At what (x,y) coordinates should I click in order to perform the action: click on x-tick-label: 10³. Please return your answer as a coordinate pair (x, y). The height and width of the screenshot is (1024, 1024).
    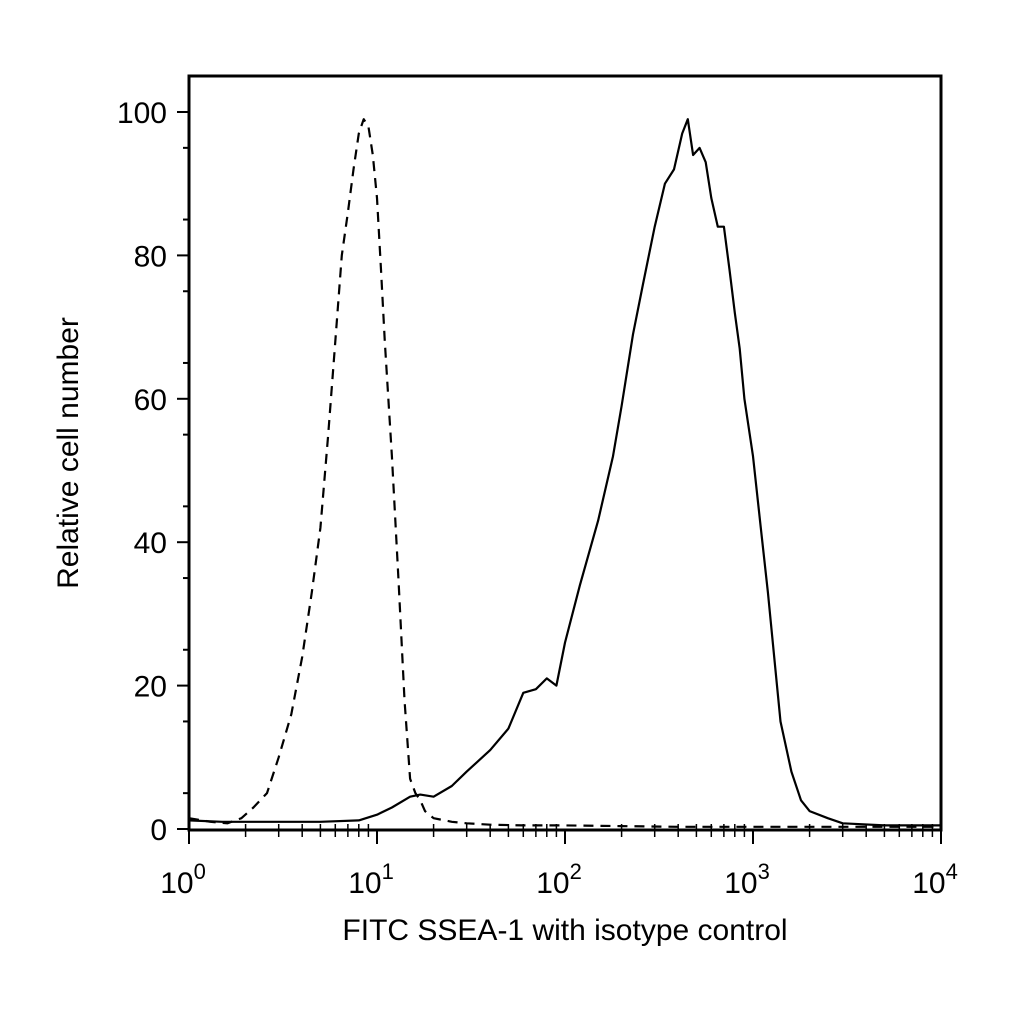
    Looking at the image, I should click on (747, 879).